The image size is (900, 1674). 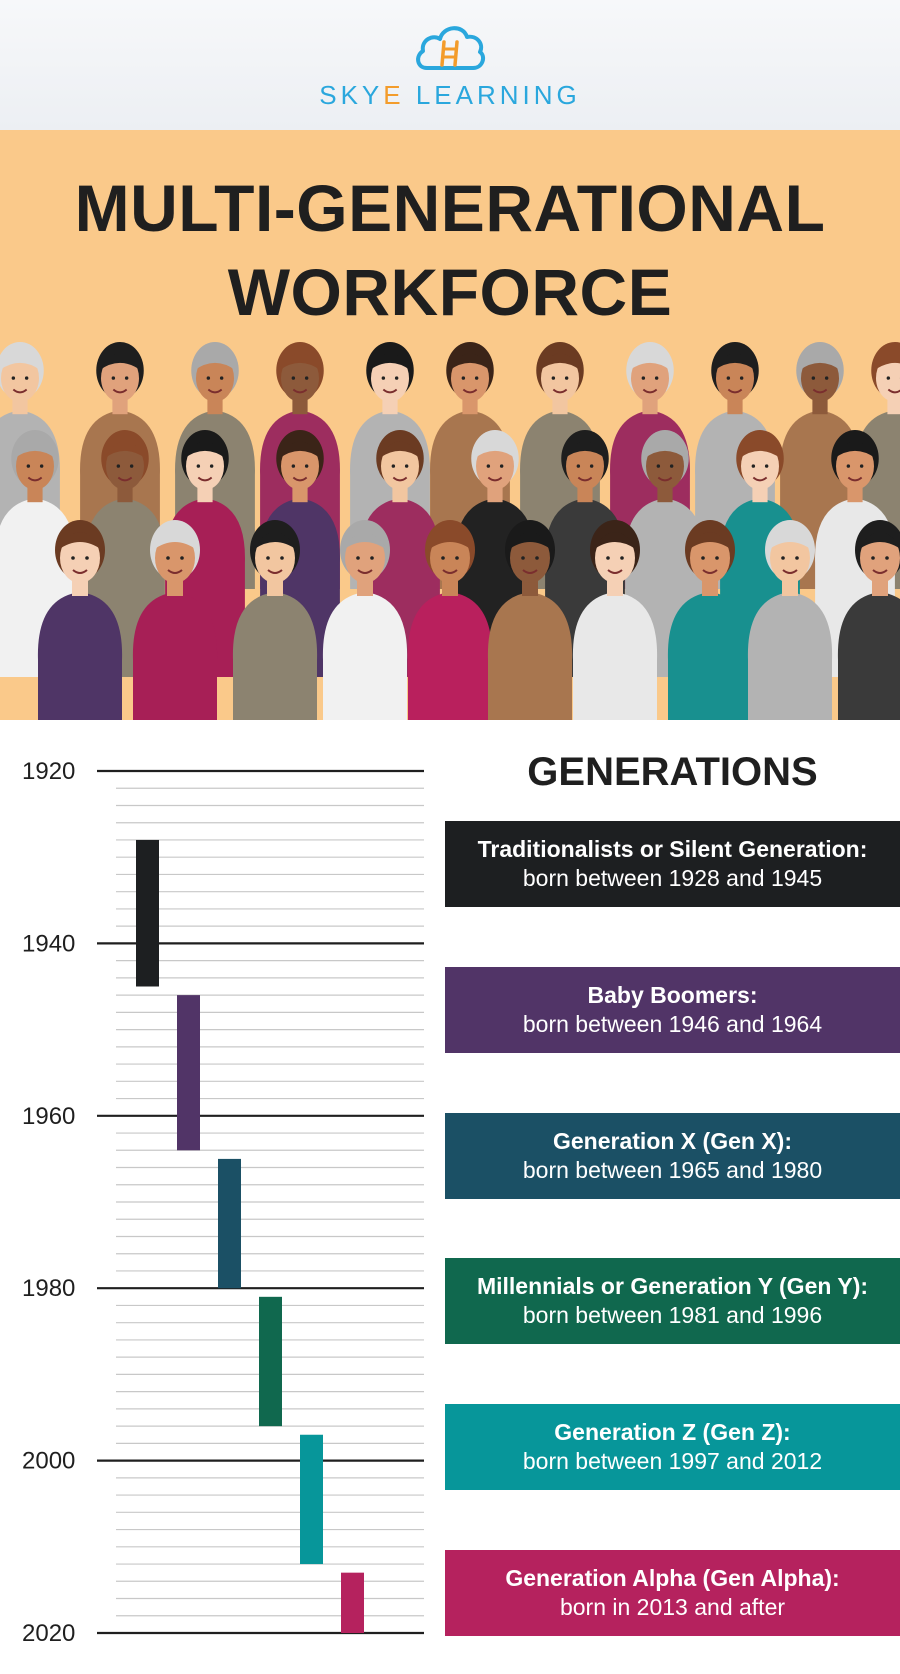 I want to click on generation-range: born between 1946 and 1964, so click(x=672, y=1024).